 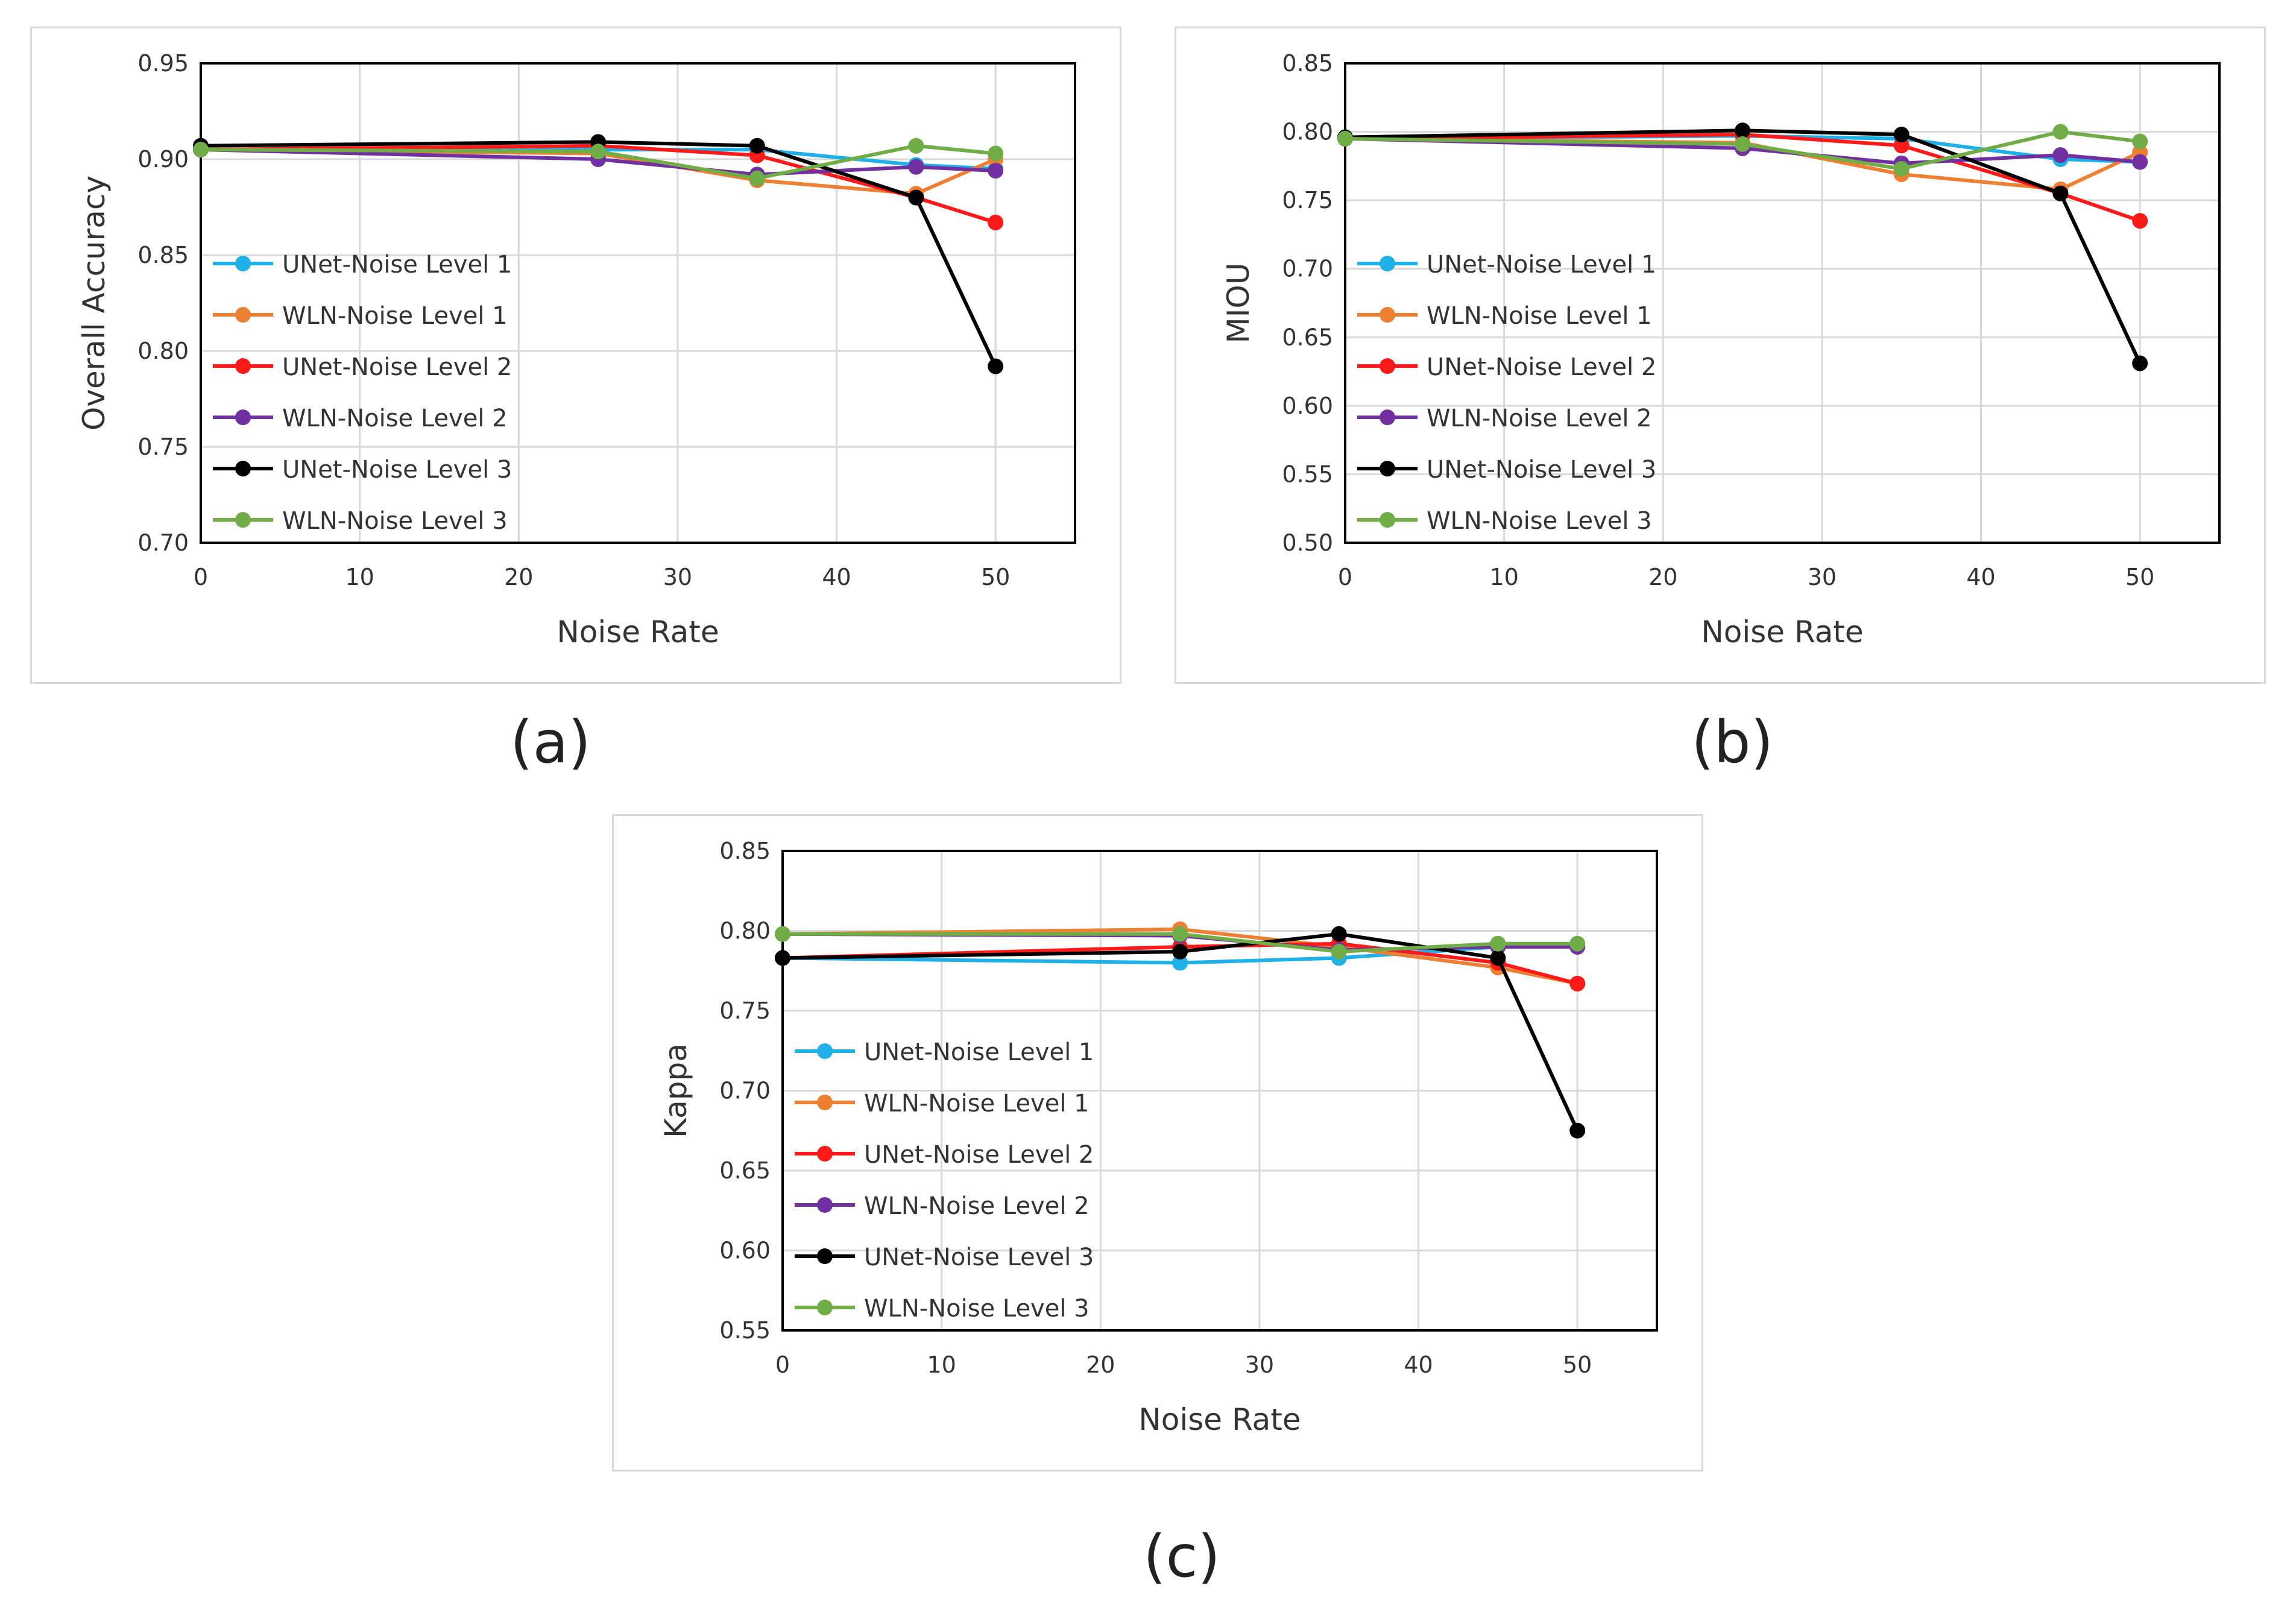 I want to click on chart-2-xtick-label: 20, so click(x=1100, y=1364).